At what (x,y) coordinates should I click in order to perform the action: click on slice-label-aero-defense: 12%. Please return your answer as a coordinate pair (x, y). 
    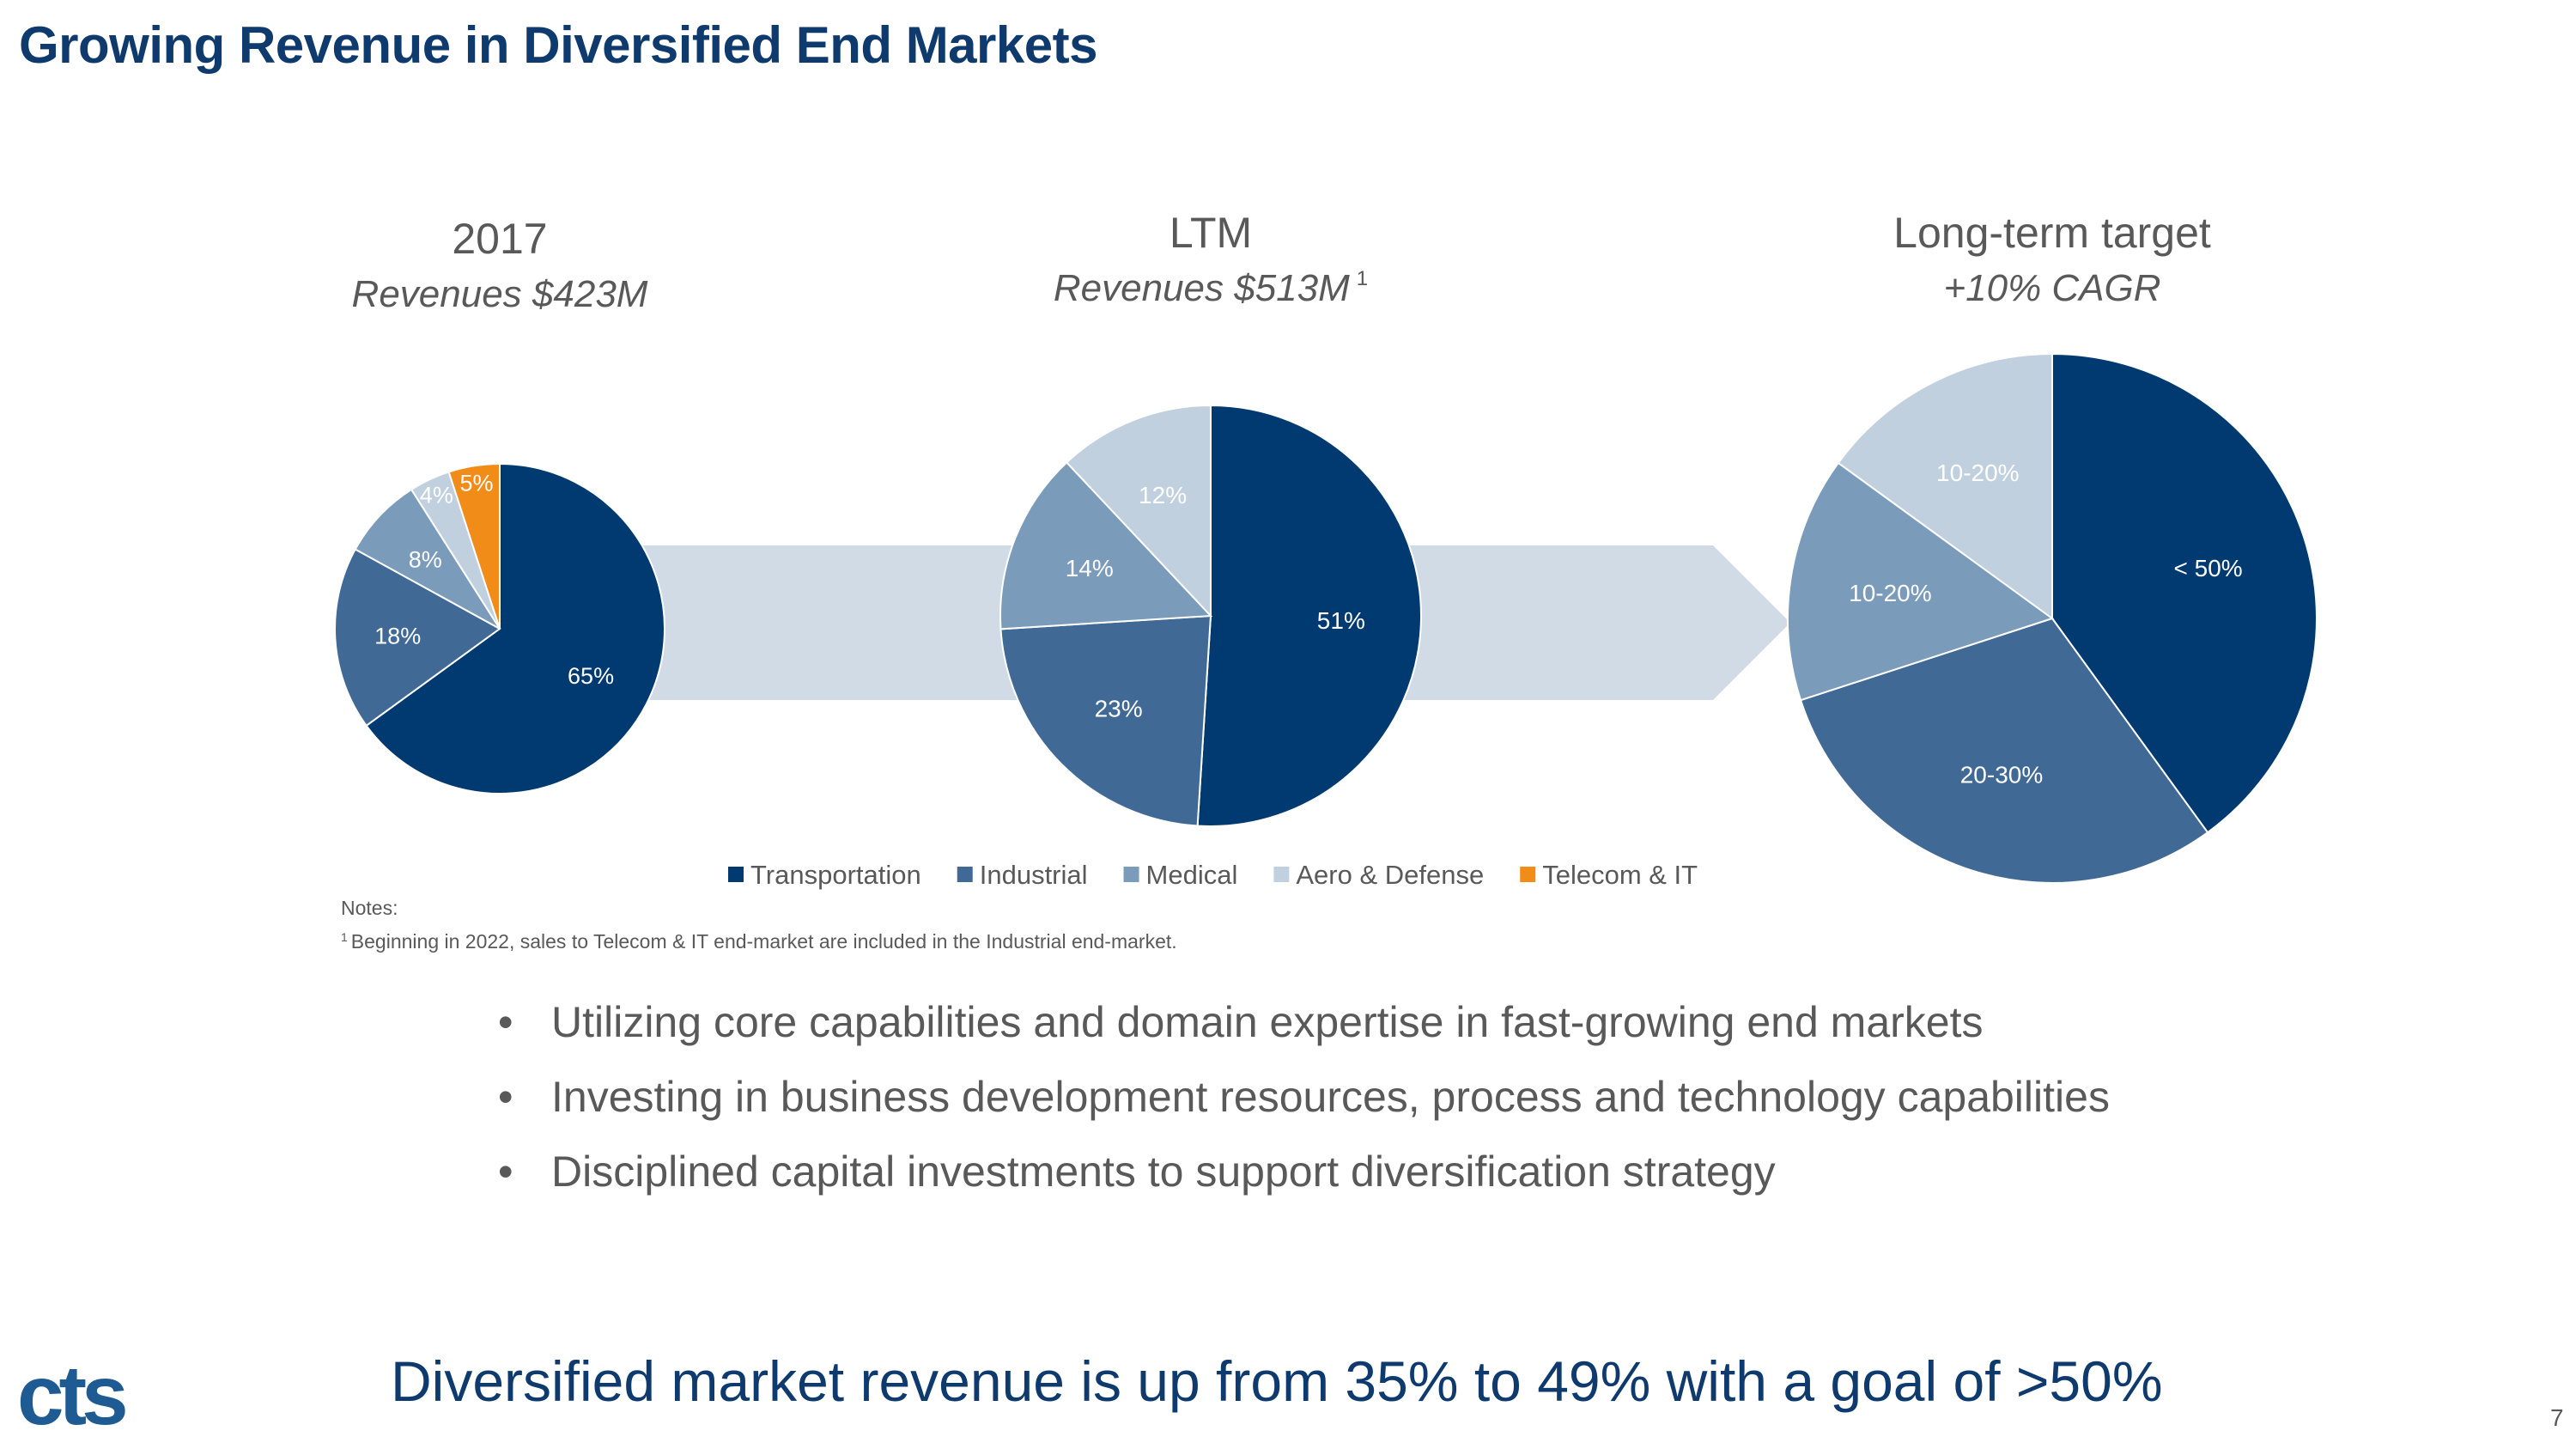
    Looking at the image, I should click on (1163, 495).